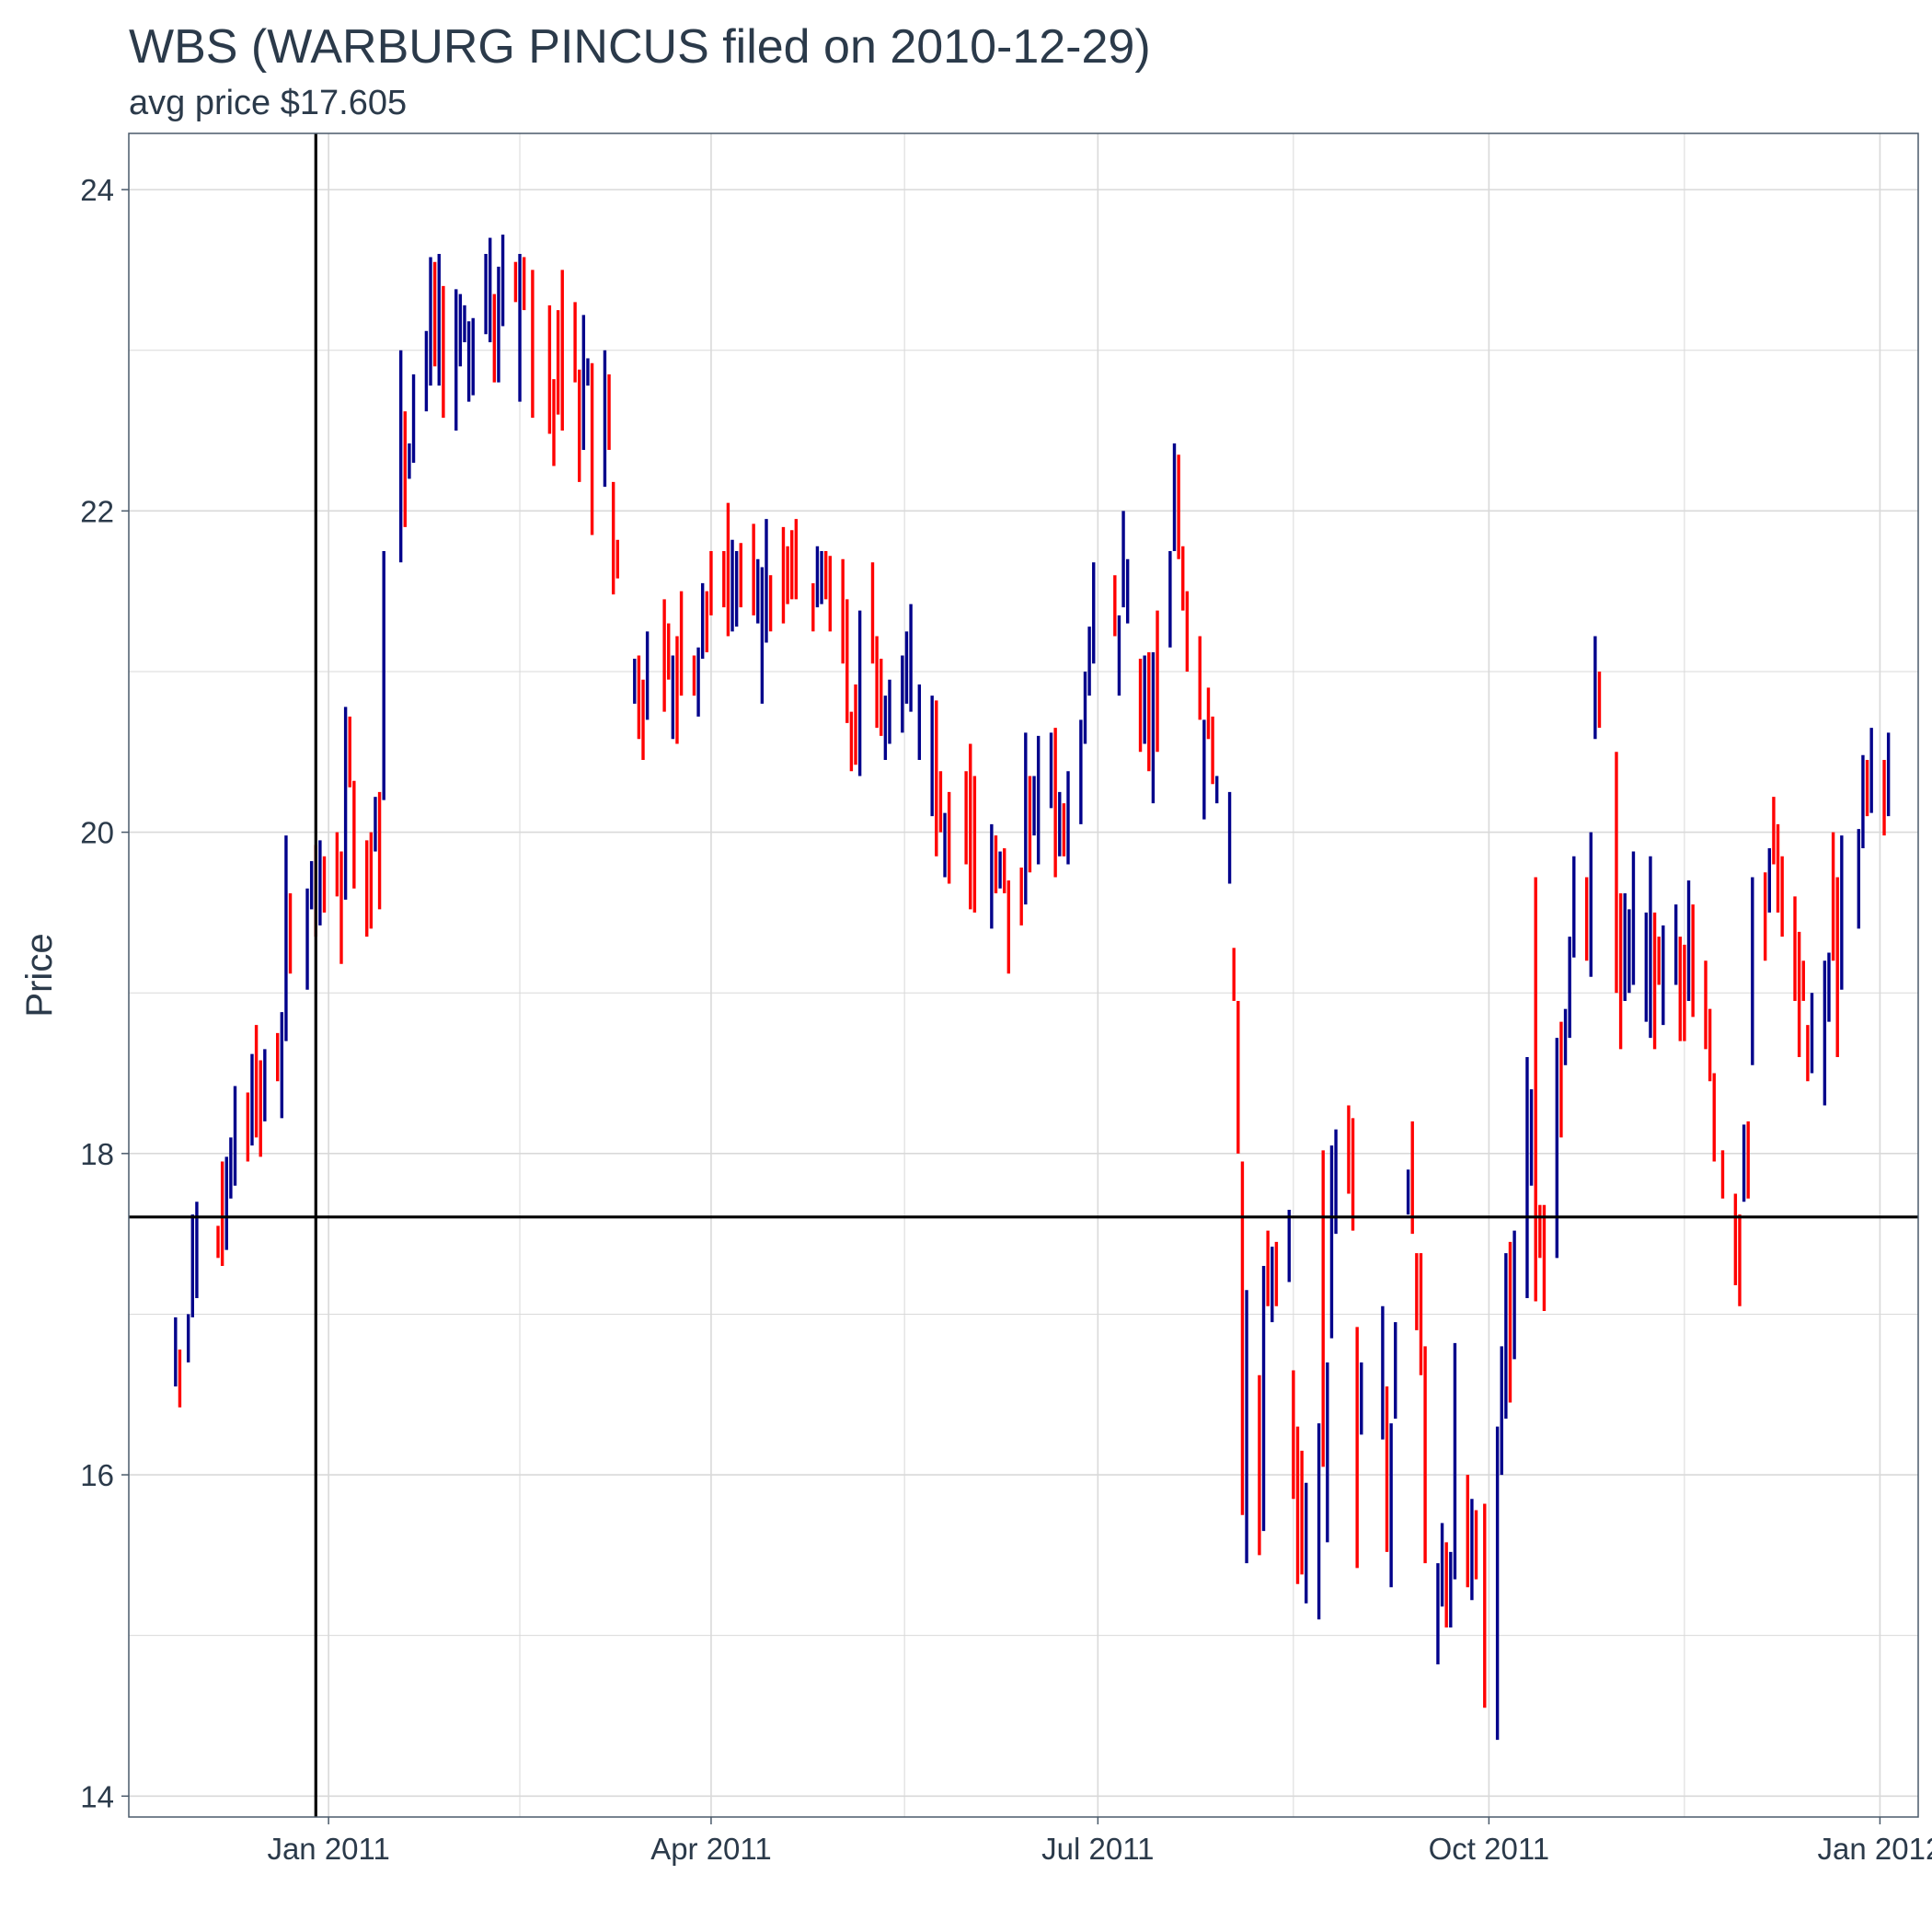 This screenshot has width=1932, height=1932. What do you see at coordinates (97, 1475) in the screenshot?
I see `y-tick-label: 16` at bounding box center [97, 1475].